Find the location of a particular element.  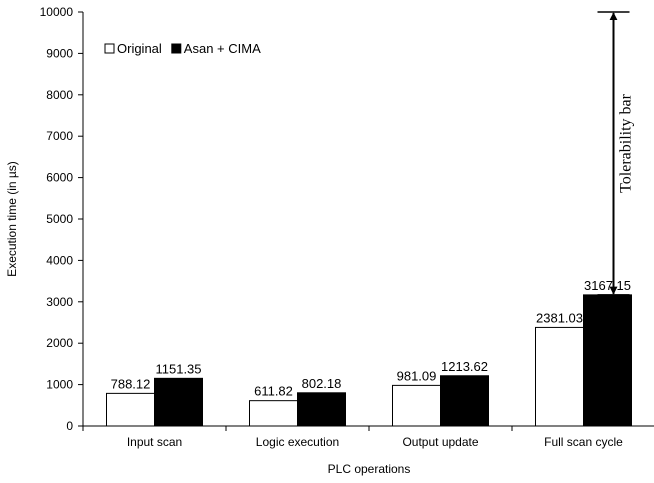

value-label: 981.09 is located at coordinates (417, 375).